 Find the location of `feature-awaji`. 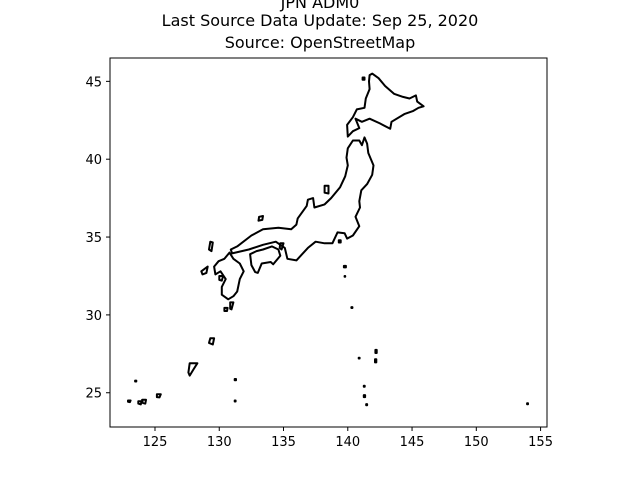

feature-awaji is located at coordinates (281, 246).